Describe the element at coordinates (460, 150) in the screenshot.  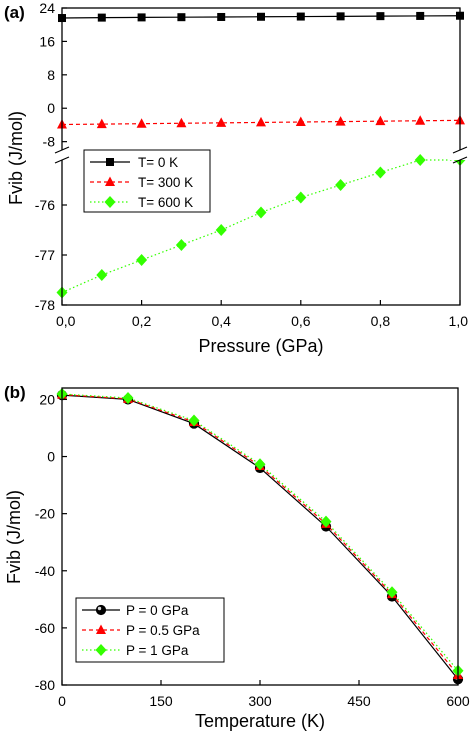
I see `panel-a-right-break-mark-upper` at that location.